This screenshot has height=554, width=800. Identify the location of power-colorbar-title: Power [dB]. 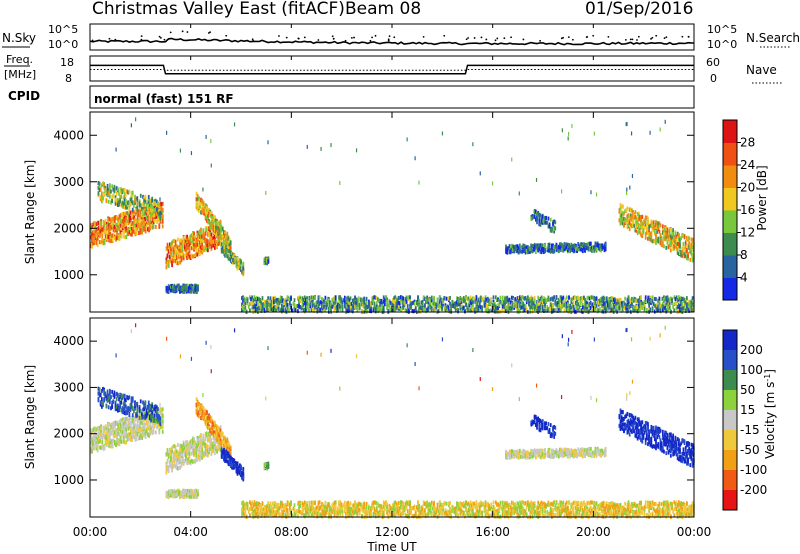
(762, 197).